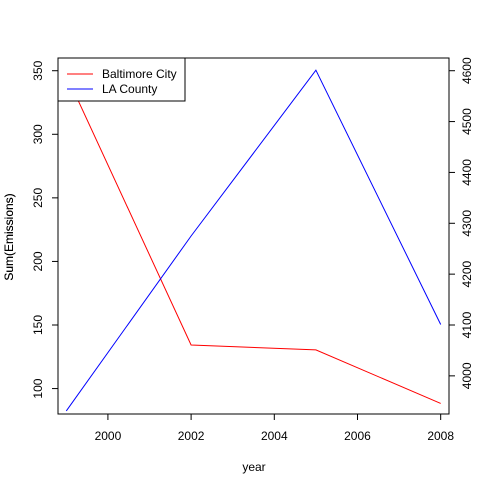  I want to click on y-right-axis: 4000 4100 4200 4300 4400 4500 4600, so click(461, 223).